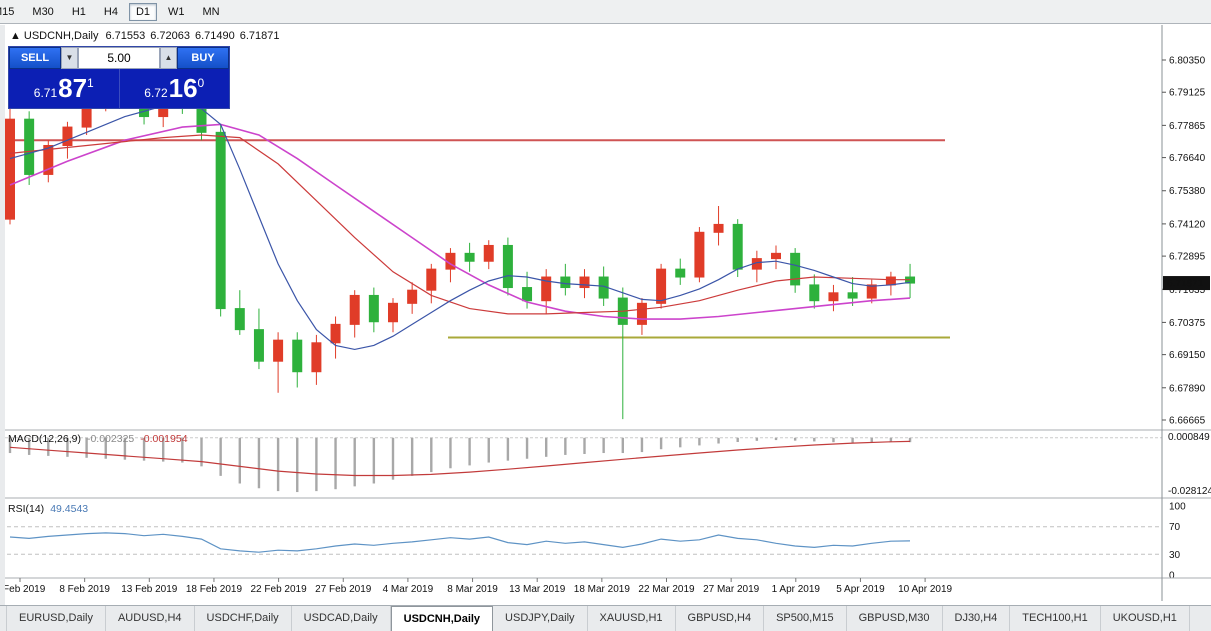  What do you see at coordinates (64, 88) in the screenshot?
I see `sell-price-display: 6.71 87 1` at bounding box center [64, 88].